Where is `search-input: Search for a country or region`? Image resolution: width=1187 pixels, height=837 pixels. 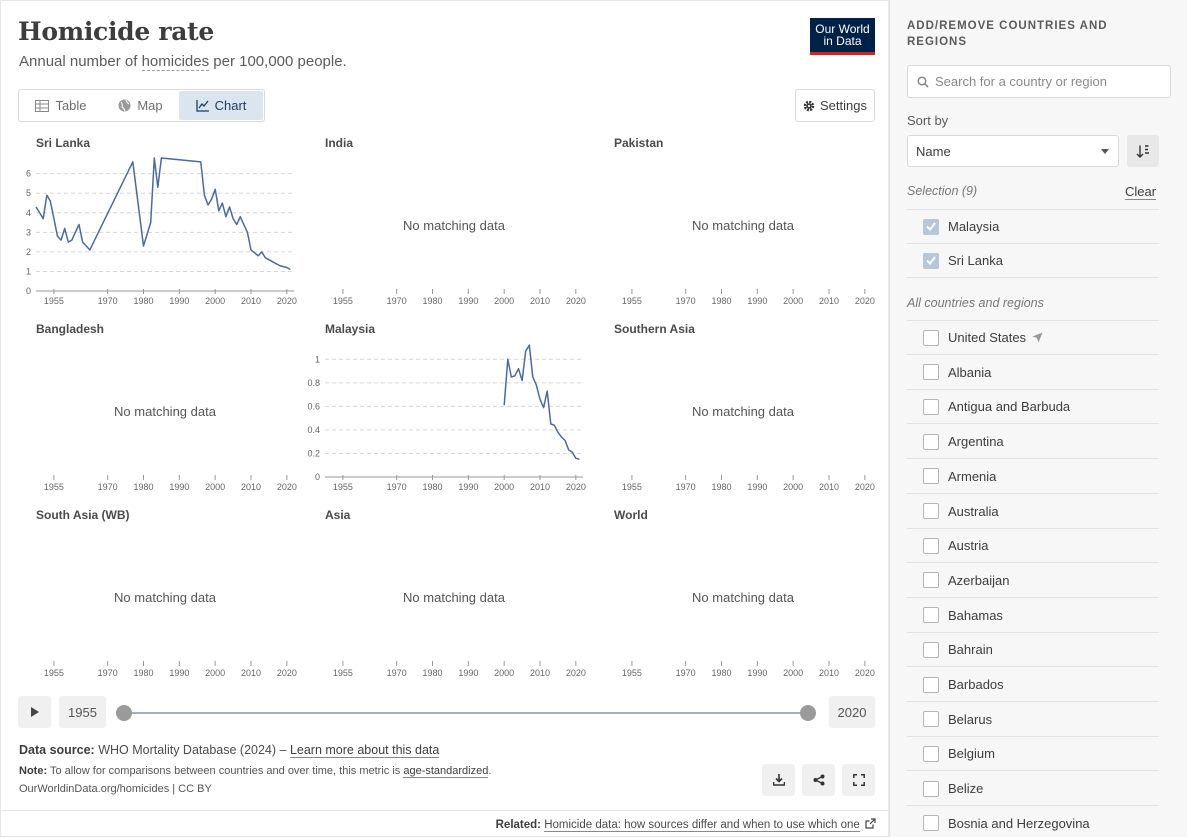 search-input: Search for a country or region is located at coordinates (1039, 81).